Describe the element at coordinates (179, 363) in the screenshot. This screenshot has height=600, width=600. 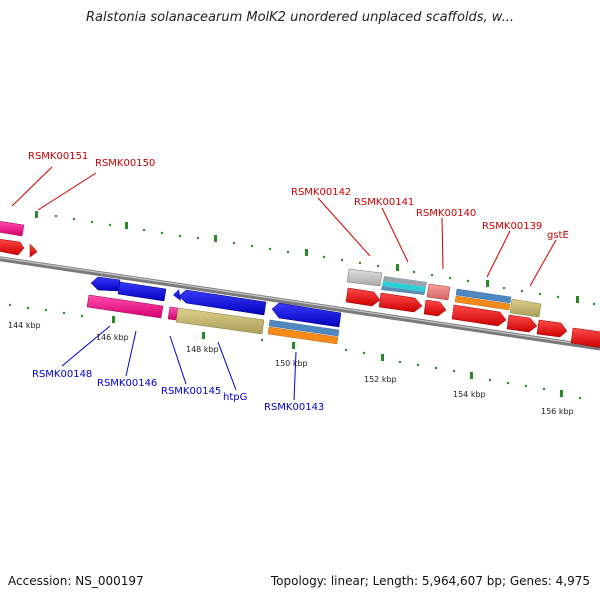
I see `bottom-leader-lines` at that location.